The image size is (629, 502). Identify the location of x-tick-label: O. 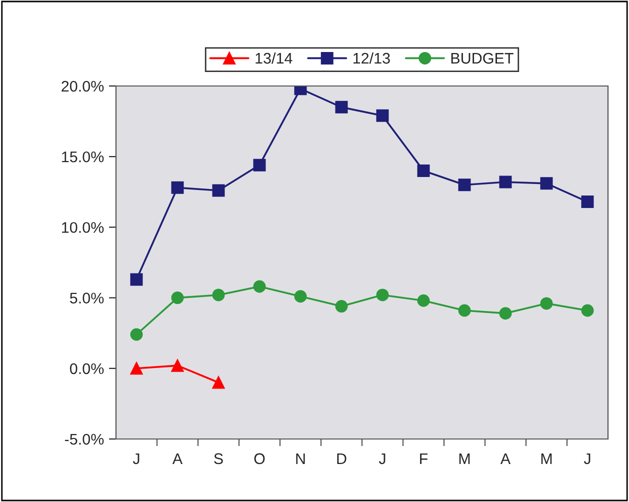
(259, 458).